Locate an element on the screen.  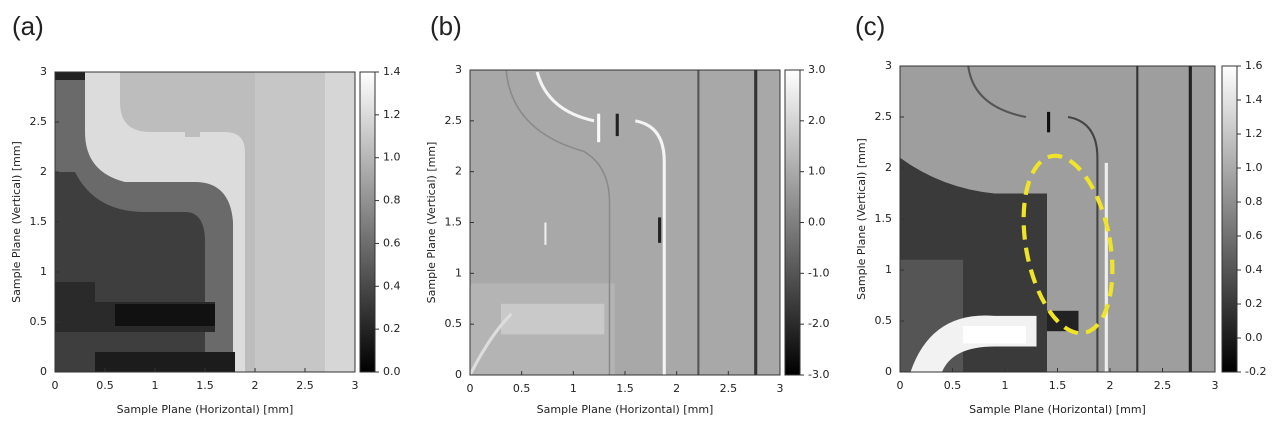
colorbar-tick-label: -2.0 is located at coordinates (818, 323).